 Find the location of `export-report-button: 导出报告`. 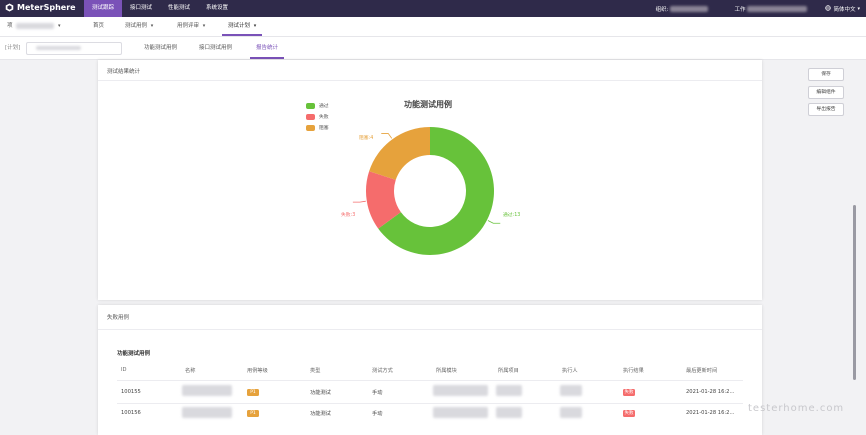

export-report-button: 导出报告 is located at coordinates (826, 109).